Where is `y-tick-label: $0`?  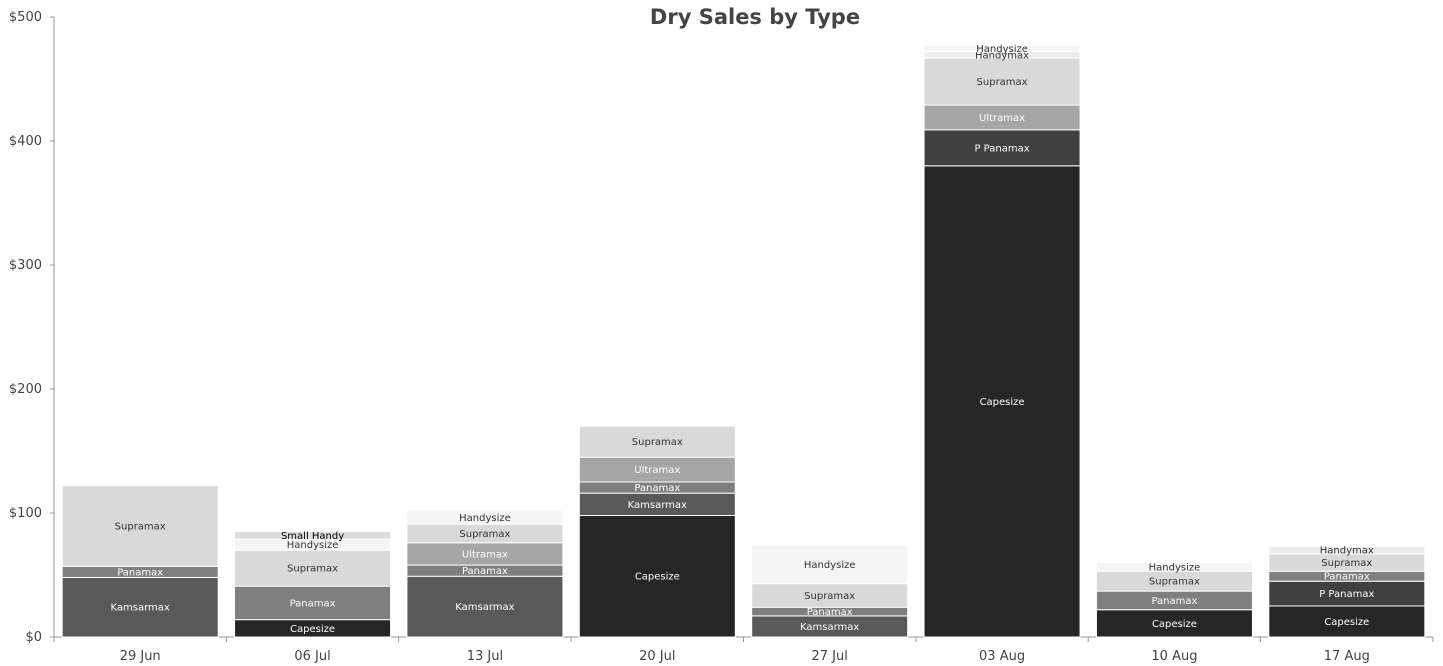
y-tick-label: $0 is located at coordinates (33, 637).